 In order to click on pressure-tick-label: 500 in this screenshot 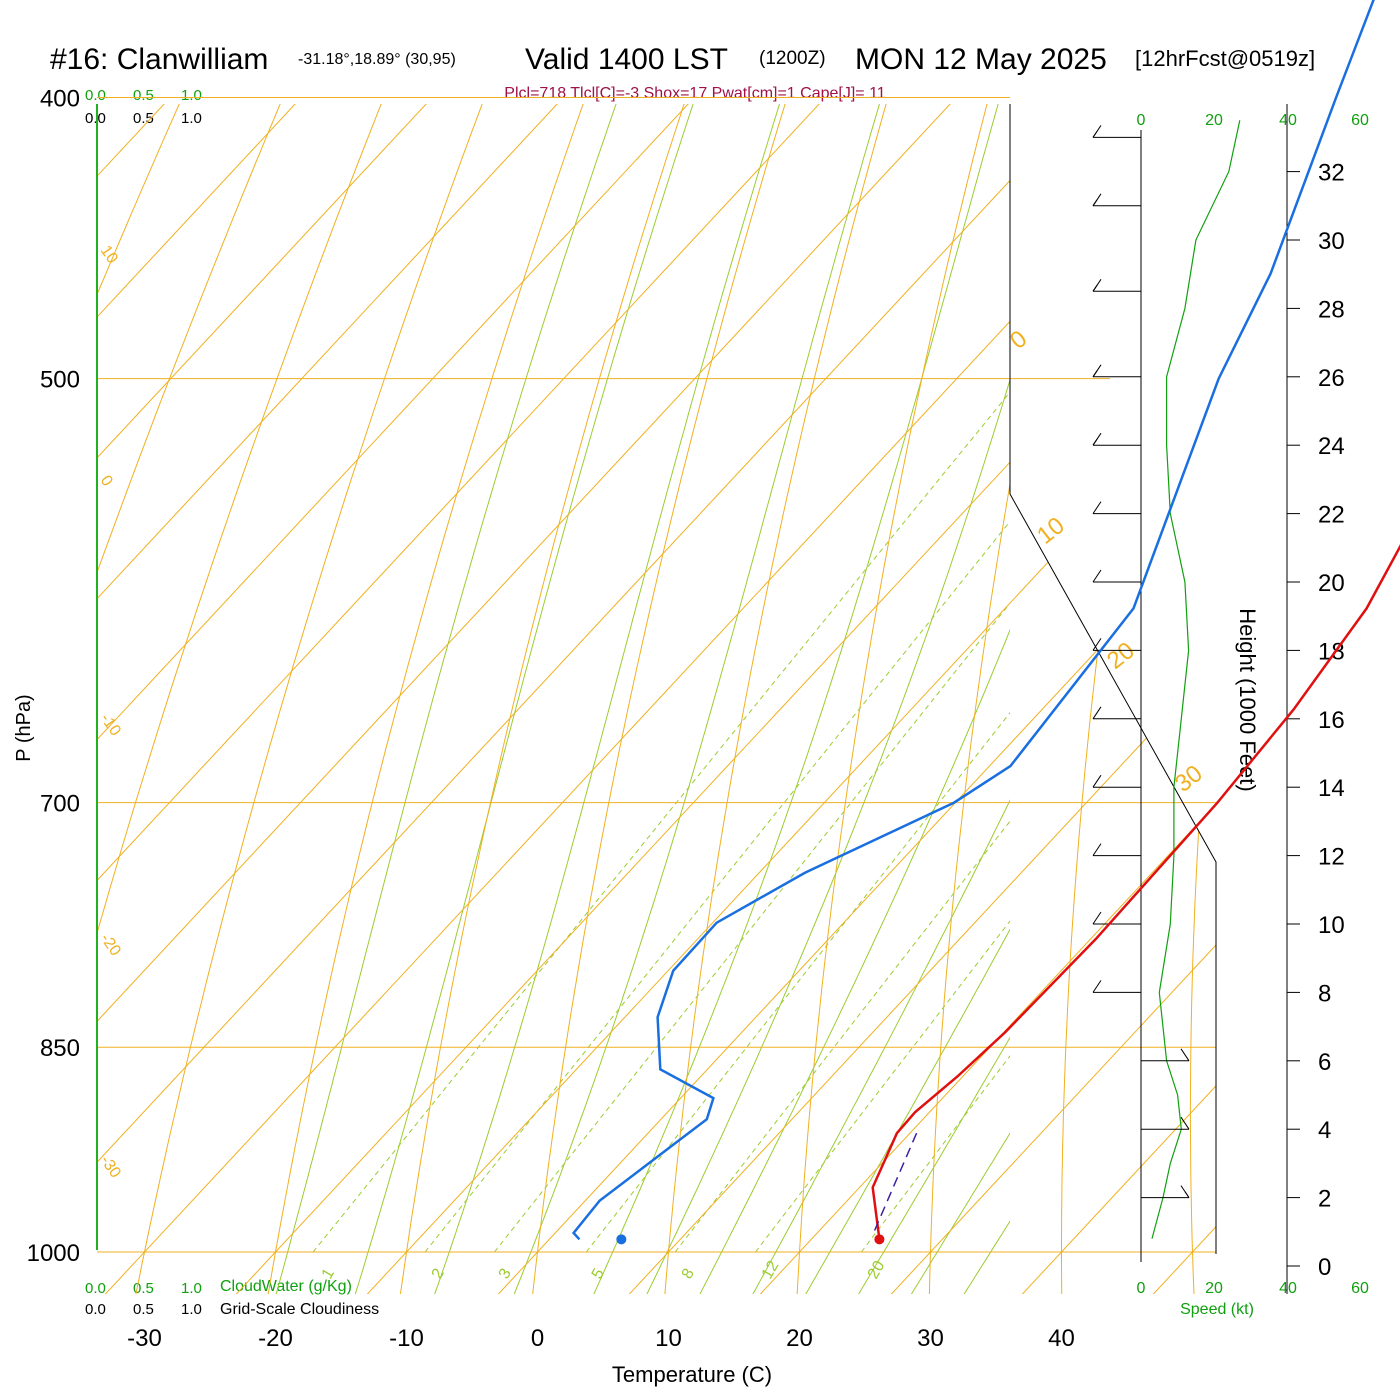, I will do `click(60, 380)`.